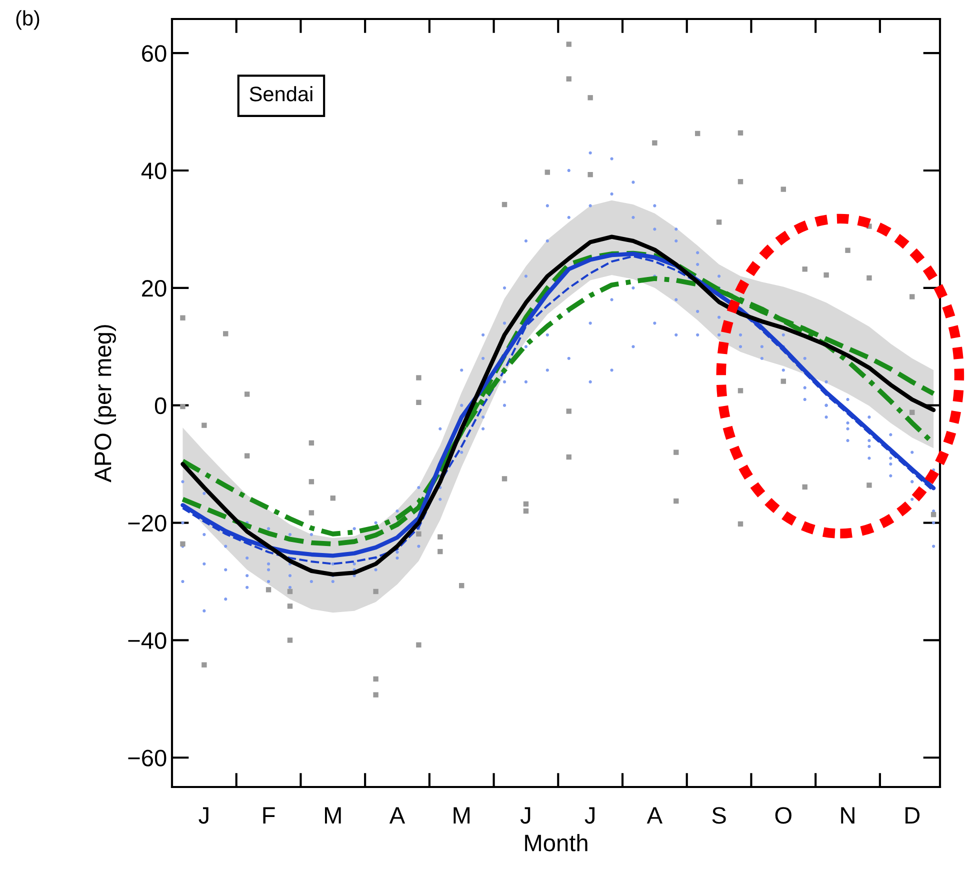  I want to click on y-tick-label: 60, so click(154, 53).